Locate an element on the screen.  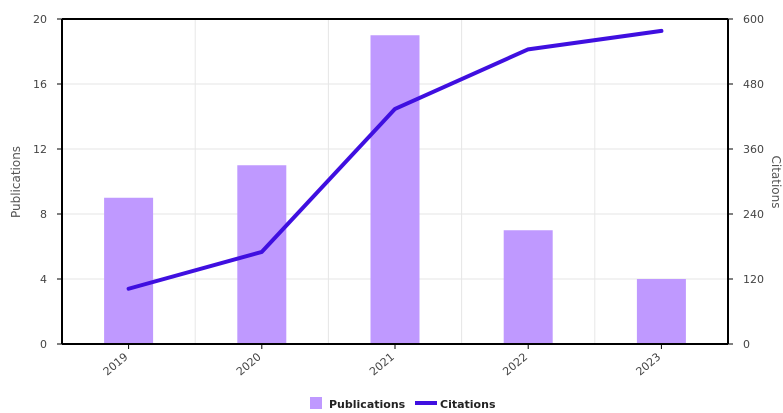
bar-publications-2023 is located at coordinates (661, 311).